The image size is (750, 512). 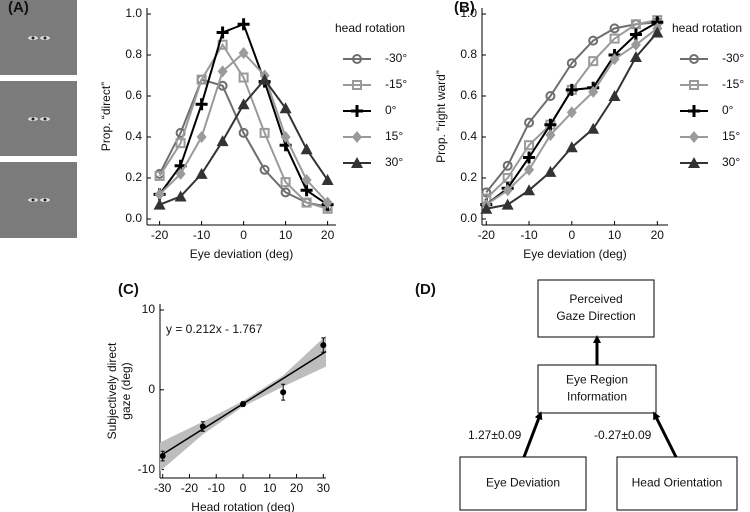 I want to click on node-label: Eye Deviation, so click(x=523, y=483).